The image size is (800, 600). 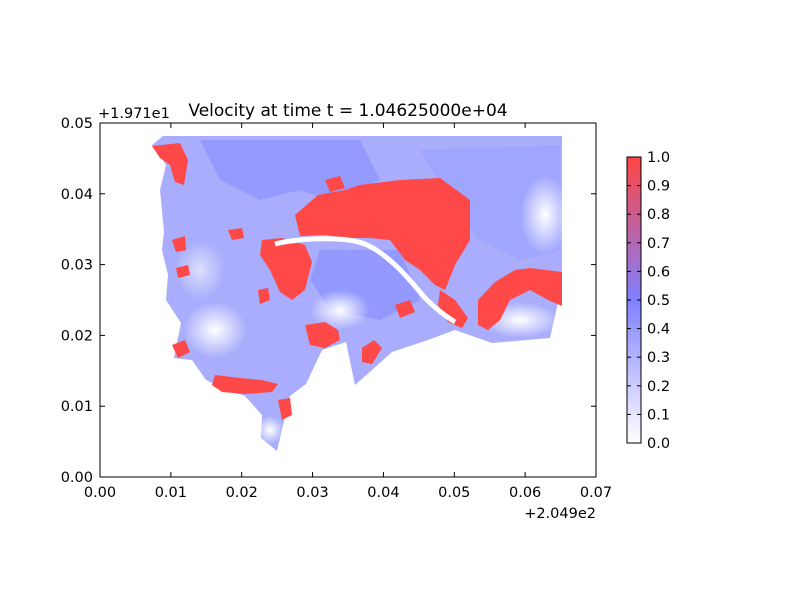 What do you see at coordinates (658, 215) in the screenshot?
I see `colorbar-tick-label: 0.8` at bounding box center [658, 215].